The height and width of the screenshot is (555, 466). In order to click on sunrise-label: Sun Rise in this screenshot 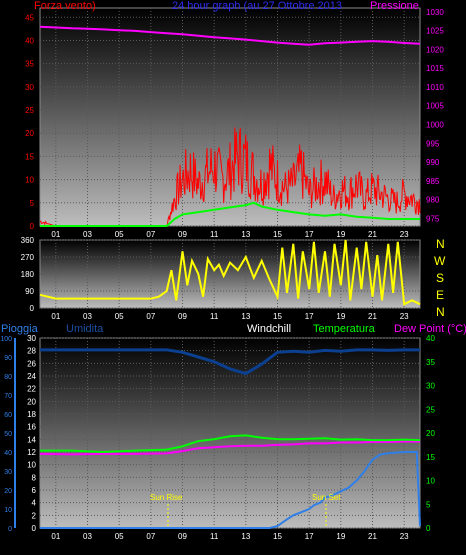, I will do `click(166, 497)`.